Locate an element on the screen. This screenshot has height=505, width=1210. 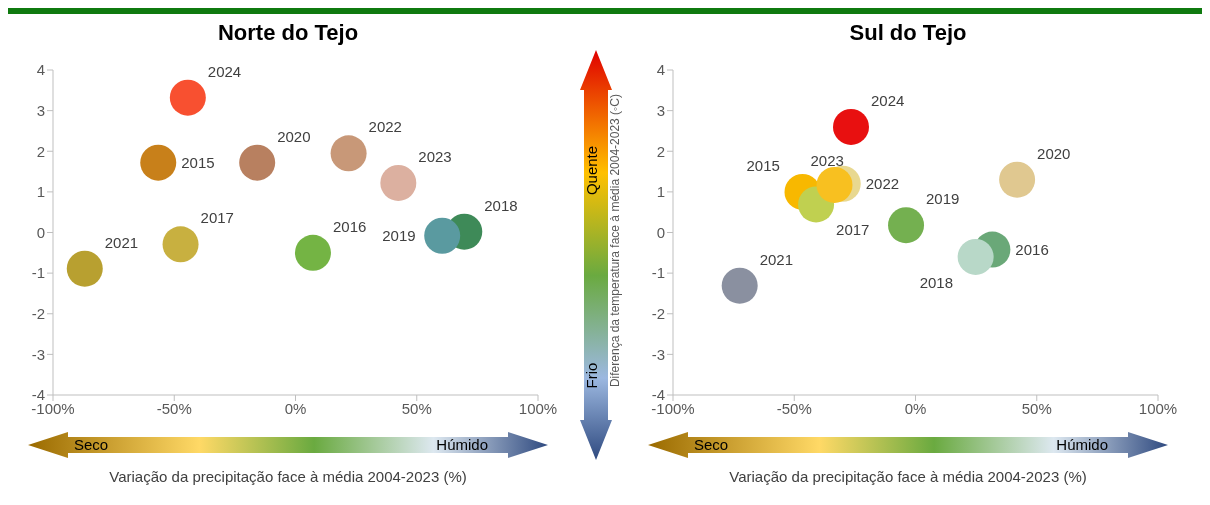
chart-title: Sul do Tejo is located at coordinates (908, 33).